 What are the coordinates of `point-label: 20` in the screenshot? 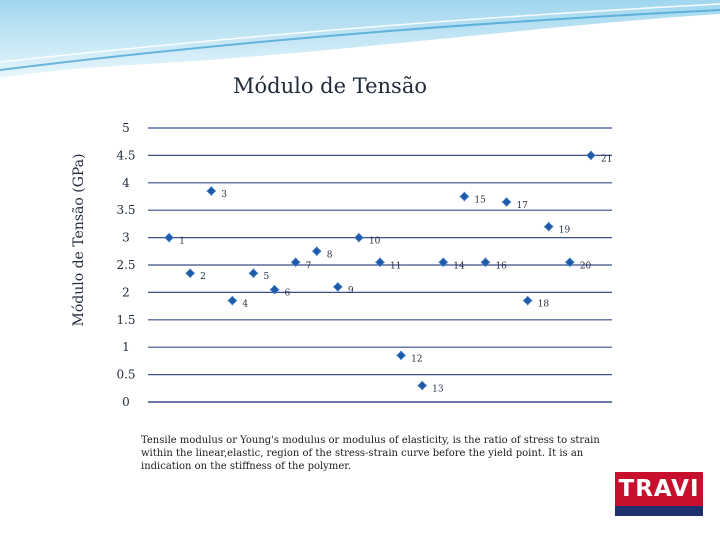 It's located at (586, 266).